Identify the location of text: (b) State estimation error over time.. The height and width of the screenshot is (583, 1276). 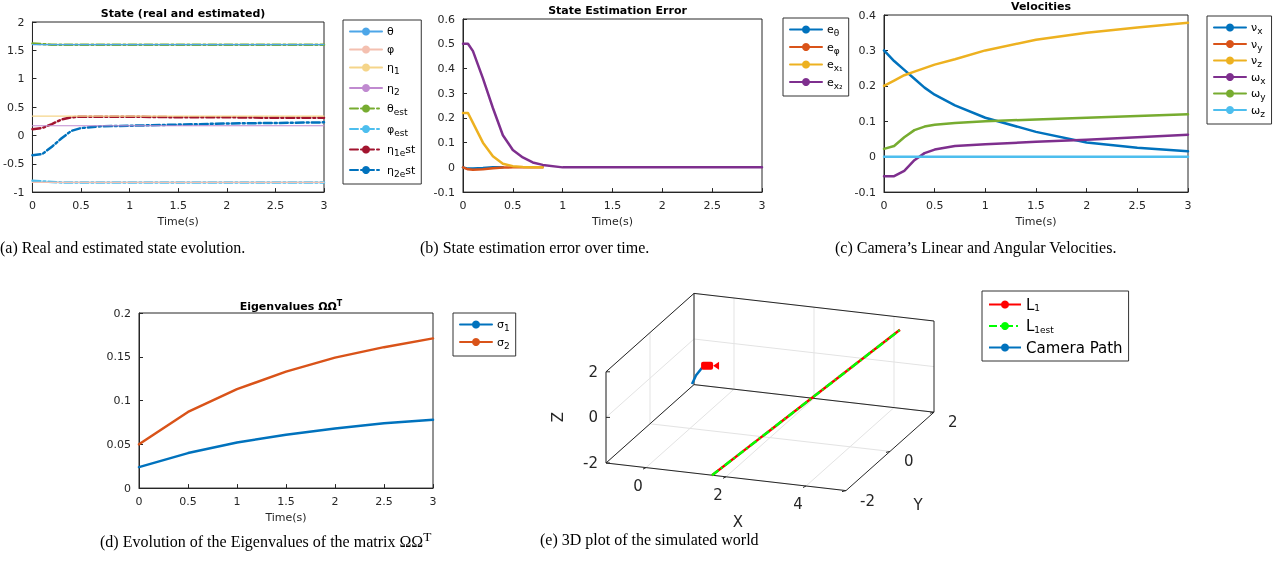
(535, 247).